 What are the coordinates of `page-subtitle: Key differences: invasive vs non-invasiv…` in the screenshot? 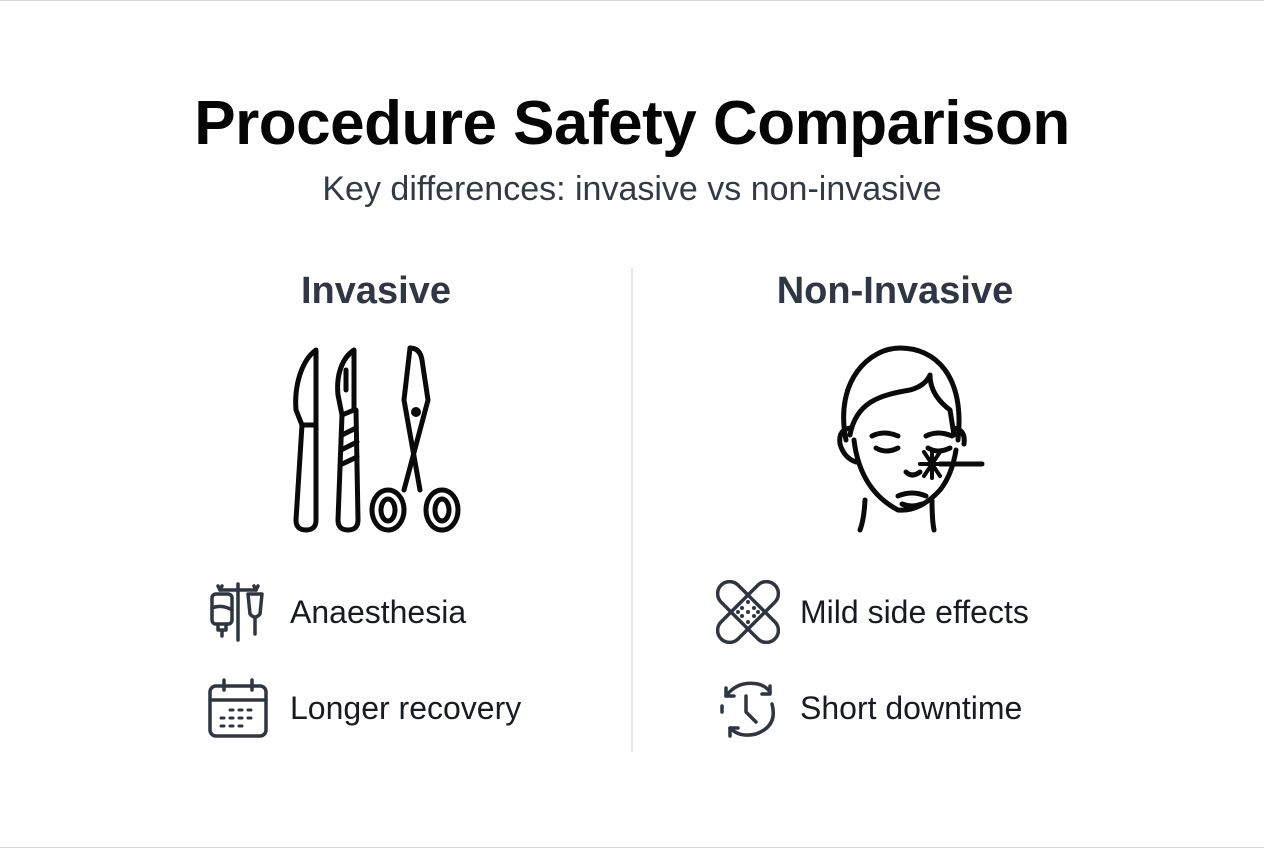 It's located at (632, 189).